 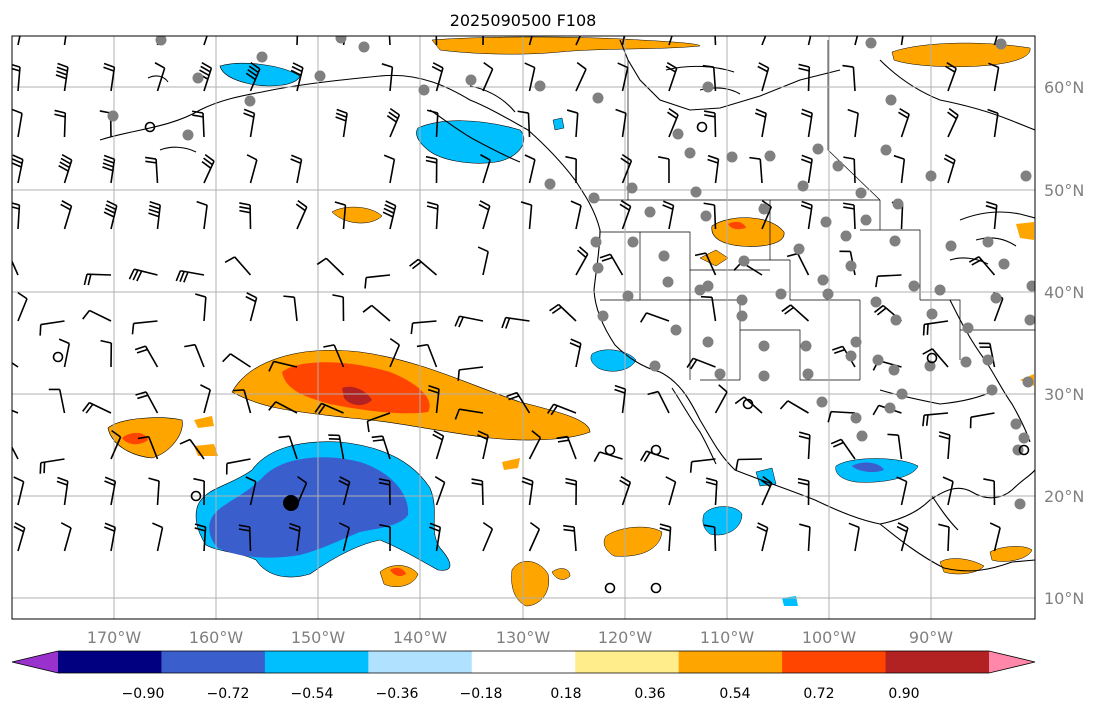 What do you see at coordinates (143, 694) in the screenshot?
I see `colorbar-tick: −0.90` at bounding box center [143, 694].